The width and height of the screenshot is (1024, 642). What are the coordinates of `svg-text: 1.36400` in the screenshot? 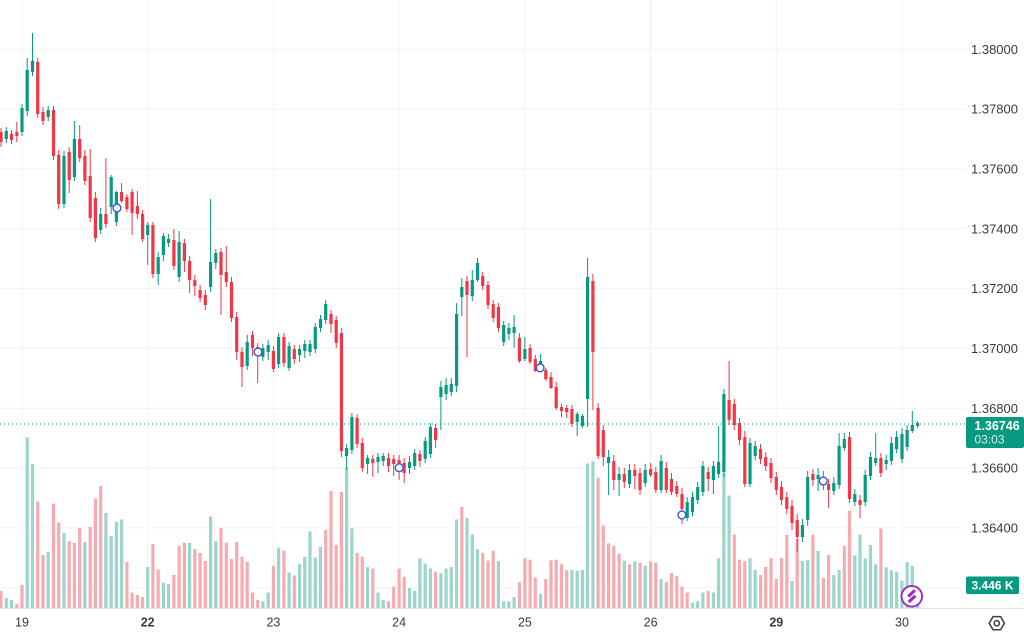 It's located at (994, 527).